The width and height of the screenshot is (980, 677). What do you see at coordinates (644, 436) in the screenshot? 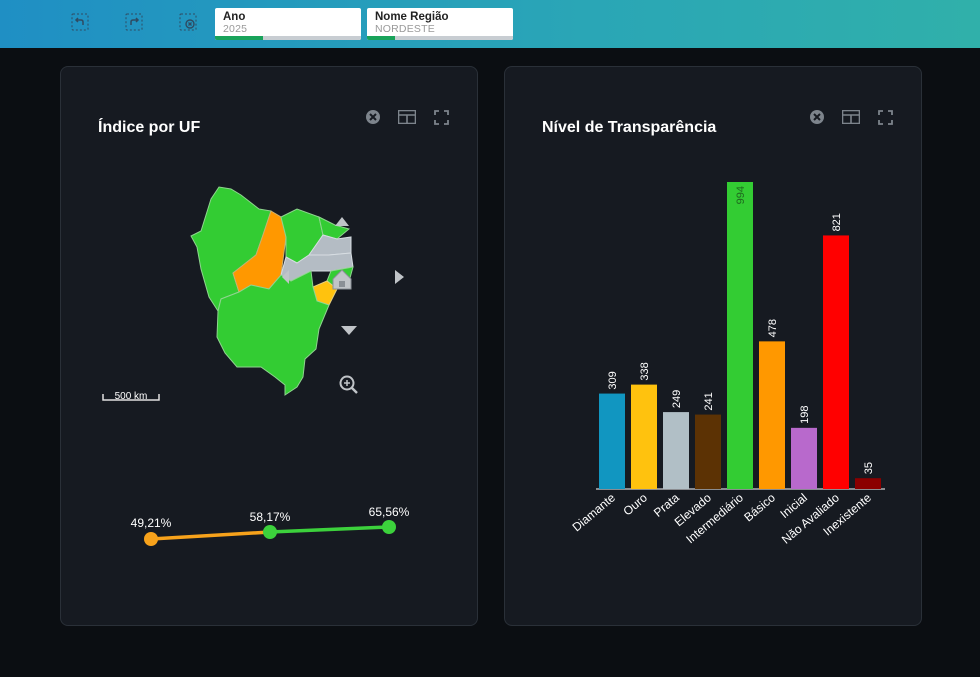
I see `bar-ouro` at bounding box center [644, 436].